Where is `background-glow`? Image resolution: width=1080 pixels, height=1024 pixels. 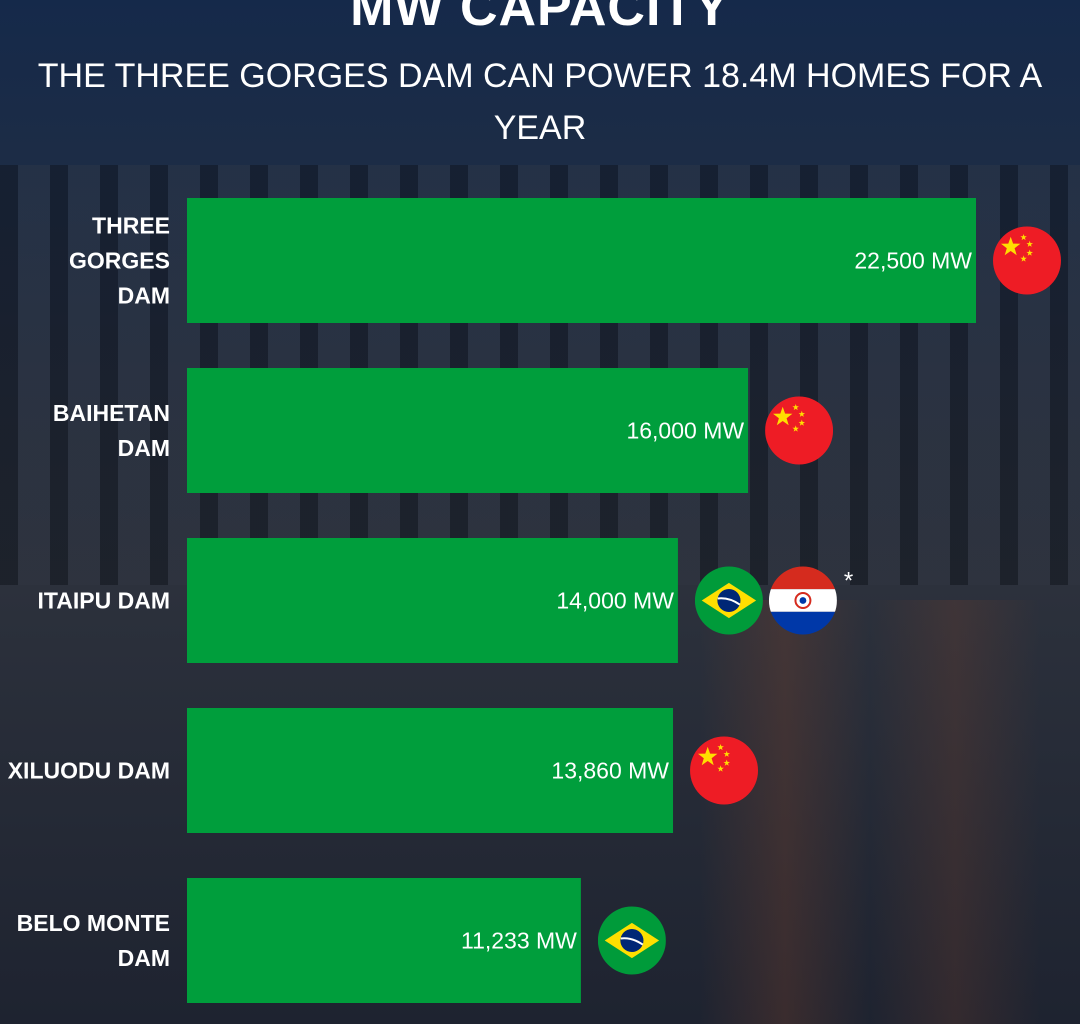 background-glow is located at coordinates (870, 812).